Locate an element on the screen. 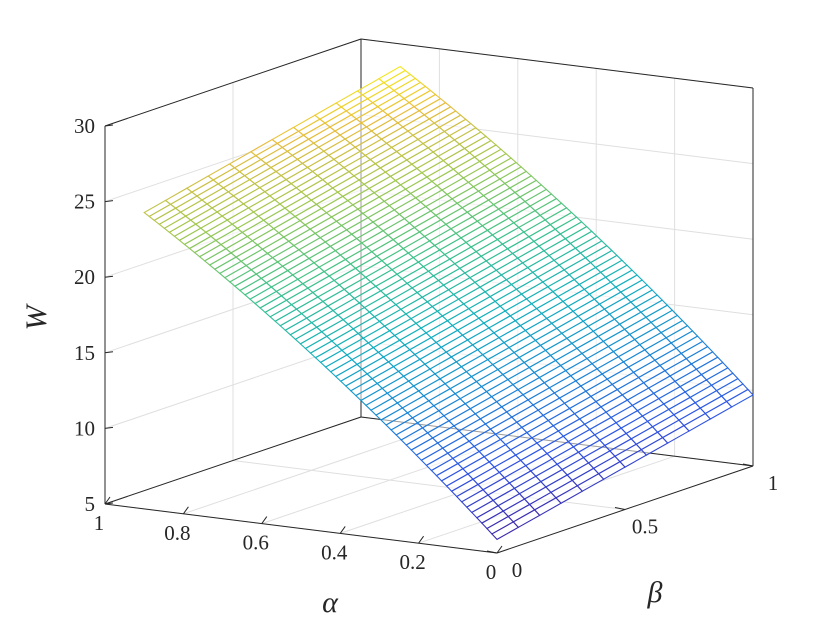  beta-tick-label: 0 is located at coordinates (517, 570).